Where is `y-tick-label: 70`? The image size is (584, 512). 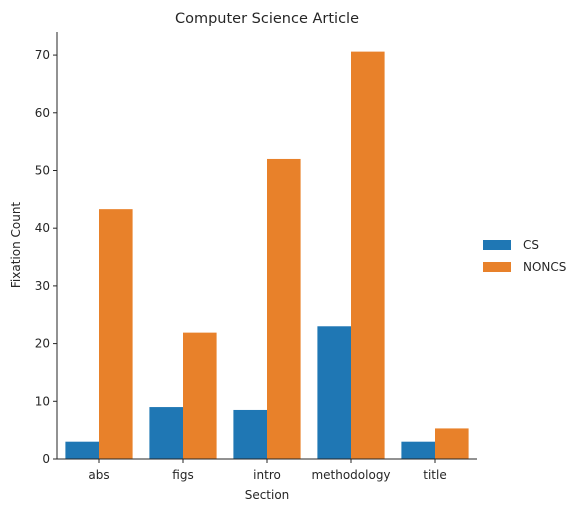
y-tick-label: 70 is located at coordinates (42, 55).